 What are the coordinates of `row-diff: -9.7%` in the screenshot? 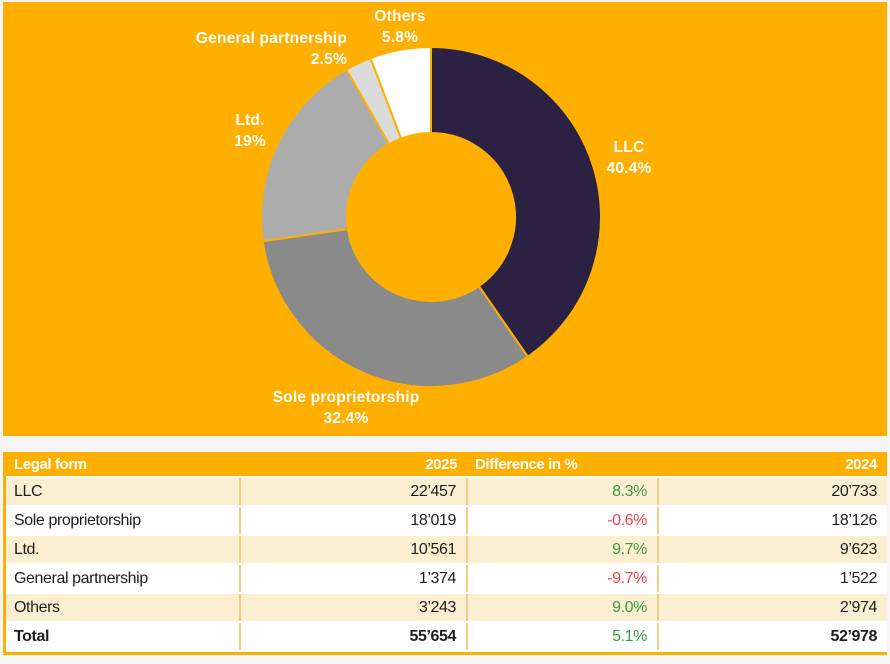 It's located at (563, 579).